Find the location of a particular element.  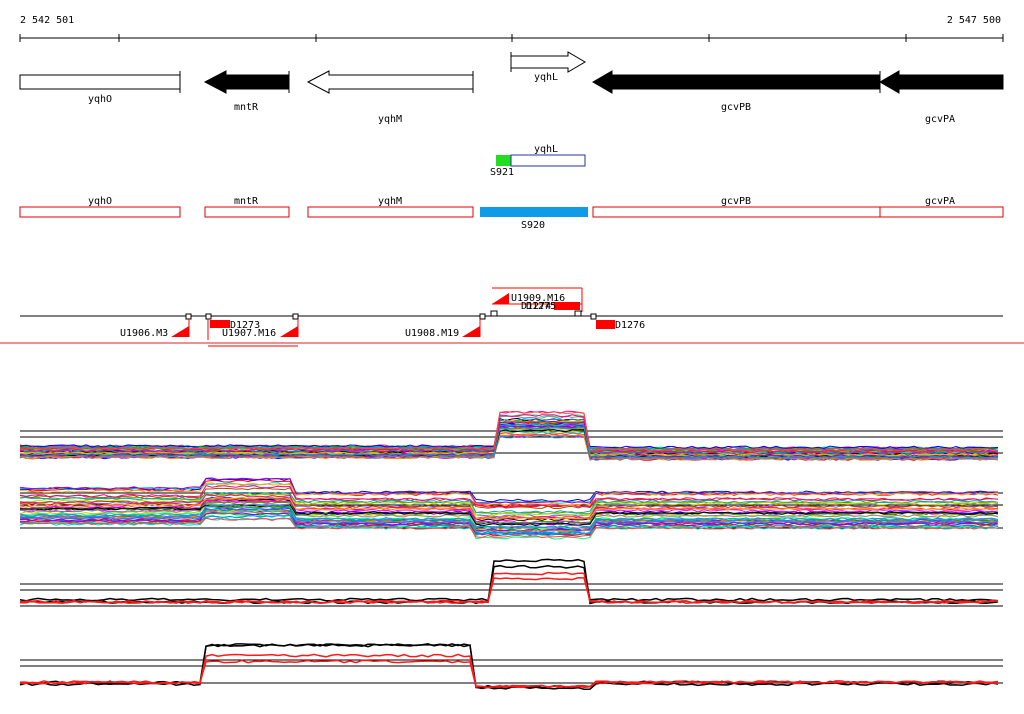

feature-label: D1275 is located at coordinates (541, 306).